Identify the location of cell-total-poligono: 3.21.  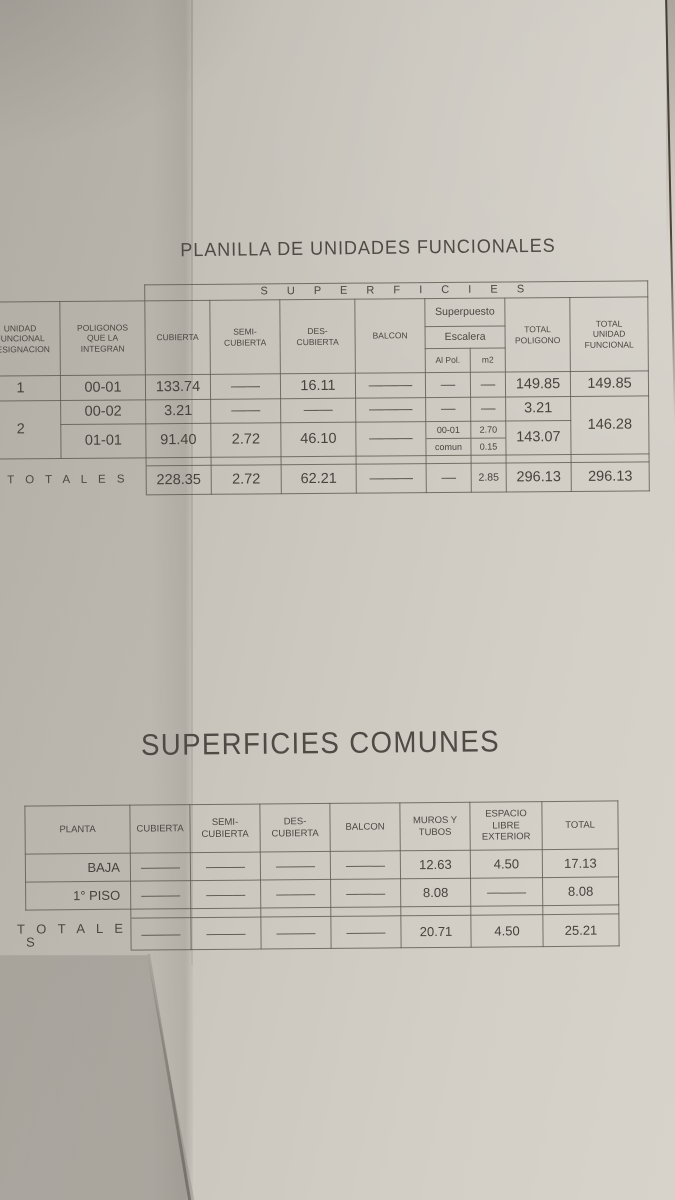
(538, 408).